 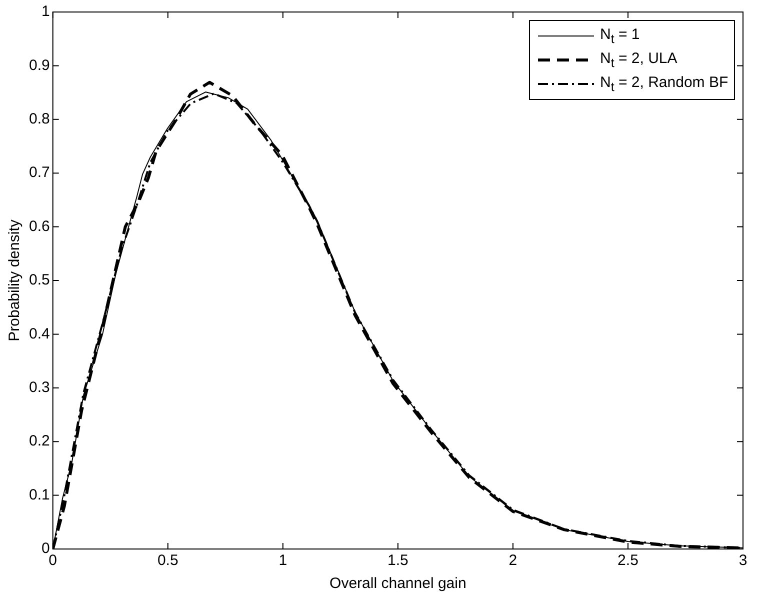 What do you see at coordinates (743, 561) in the screenshot?
I see `x-tick-label: 3` at bounding box center [743, 561].